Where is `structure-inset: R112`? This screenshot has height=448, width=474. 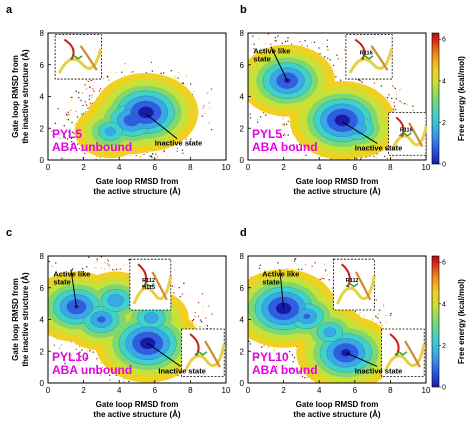 structure-inset: R112 is located at coordinates (354, 284).